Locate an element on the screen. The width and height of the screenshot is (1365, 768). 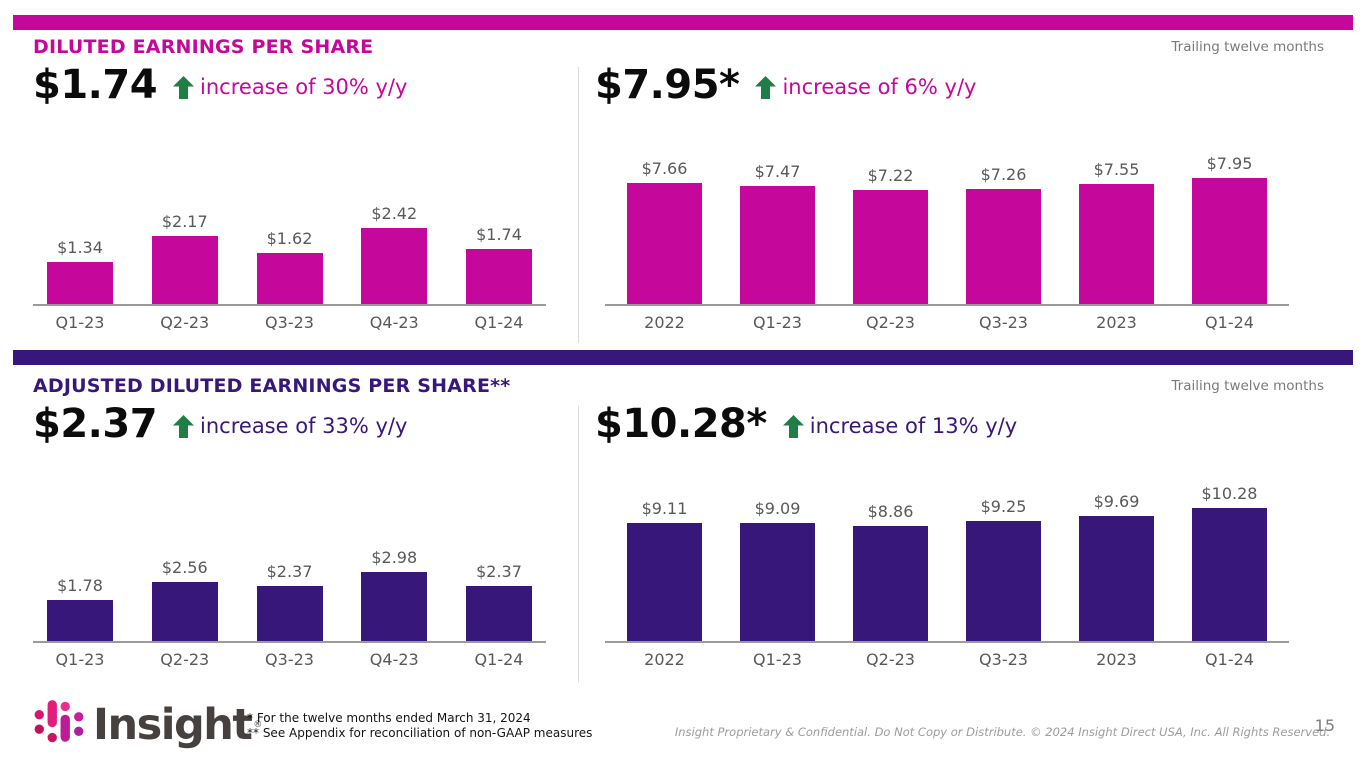
bar-value-label: $2.56 is located at coordinates (184, 567).